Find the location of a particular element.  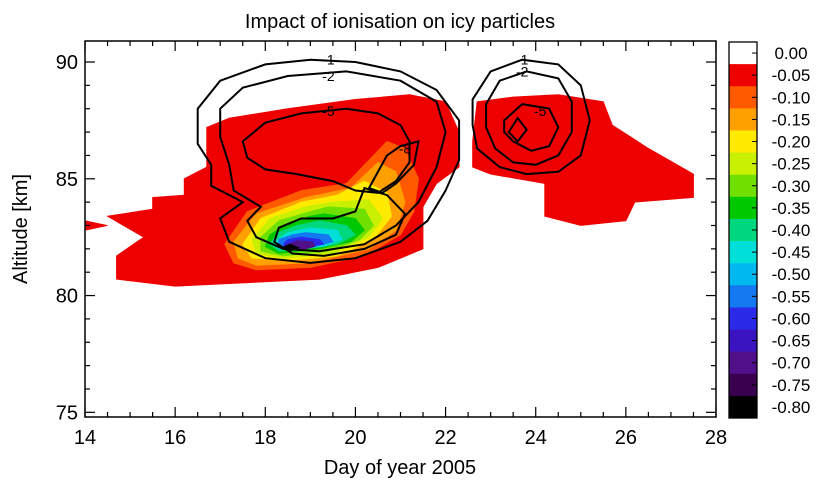

colorbar-label: -0.05 is located at coordinates (791, 75).